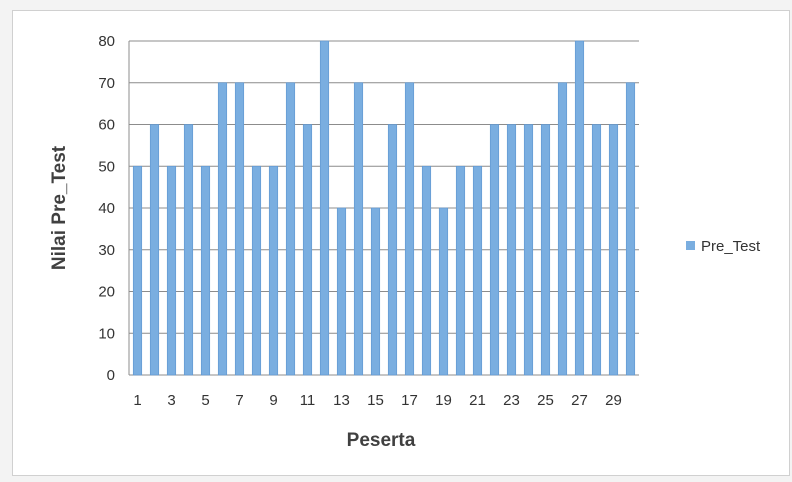  What do you see at coordinates (106, 166) in the screenshot?
I see `y-tick-label: 50` at bounding box center [106, 166].